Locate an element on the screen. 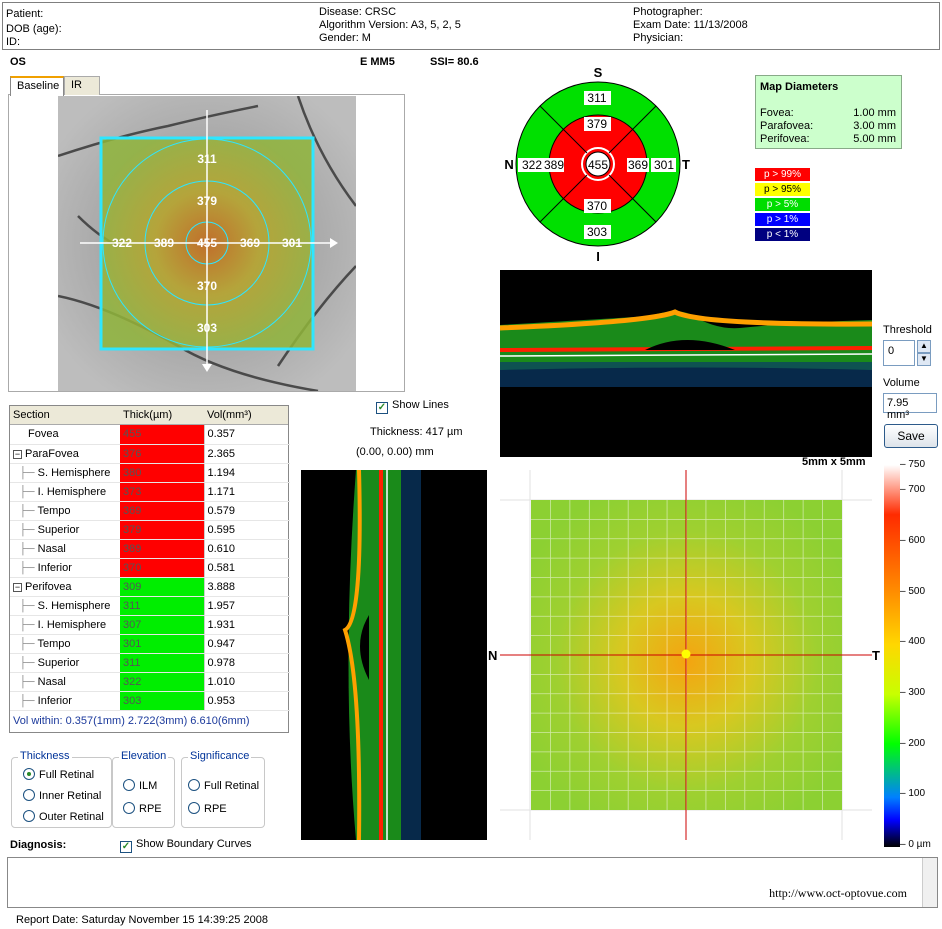  spinner-down-icon: ▼ is located at coordinates (924, 359).